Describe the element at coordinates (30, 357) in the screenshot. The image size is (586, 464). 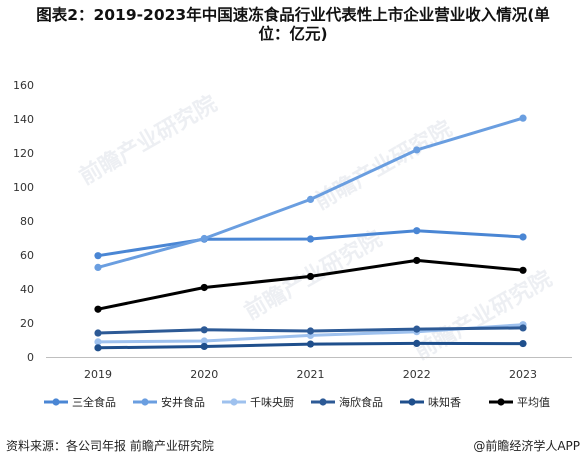
I see `y-tick-label: 0` at that location.